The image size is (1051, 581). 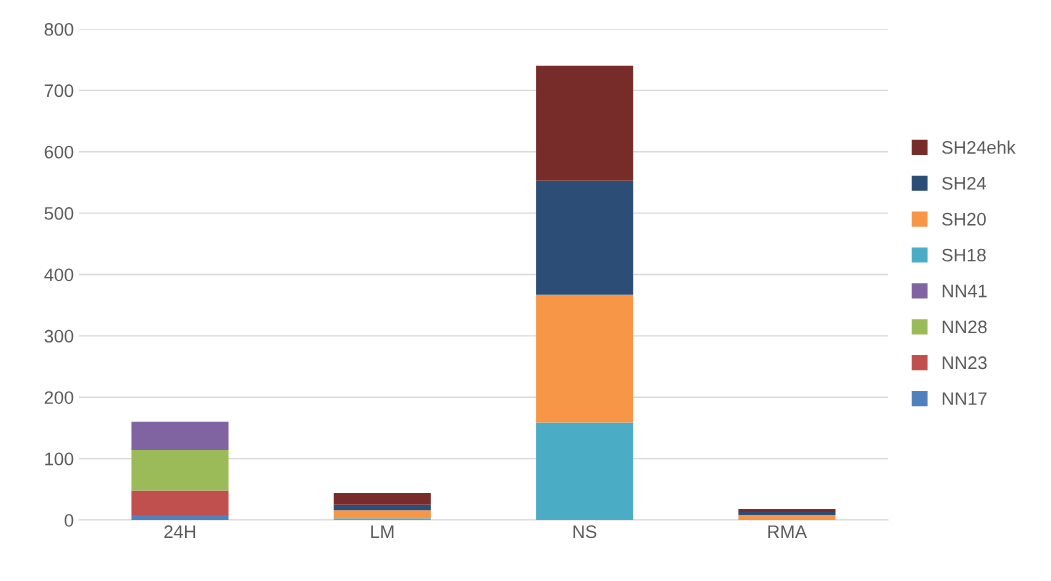 I want to click on y-tick-label: 800, so click(x=59, y=29).